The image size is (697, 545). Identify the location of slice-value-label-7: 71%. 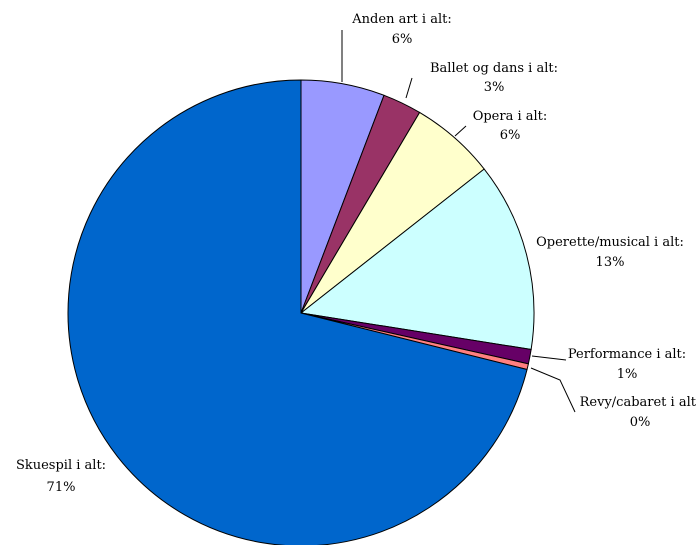
(61, 487).